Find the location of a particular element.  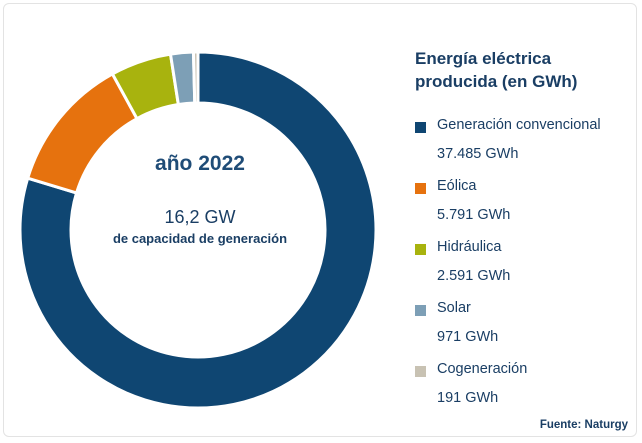

legend-title: Energía eléctrica producida (en GWh) is located at coordinates (496, 70).